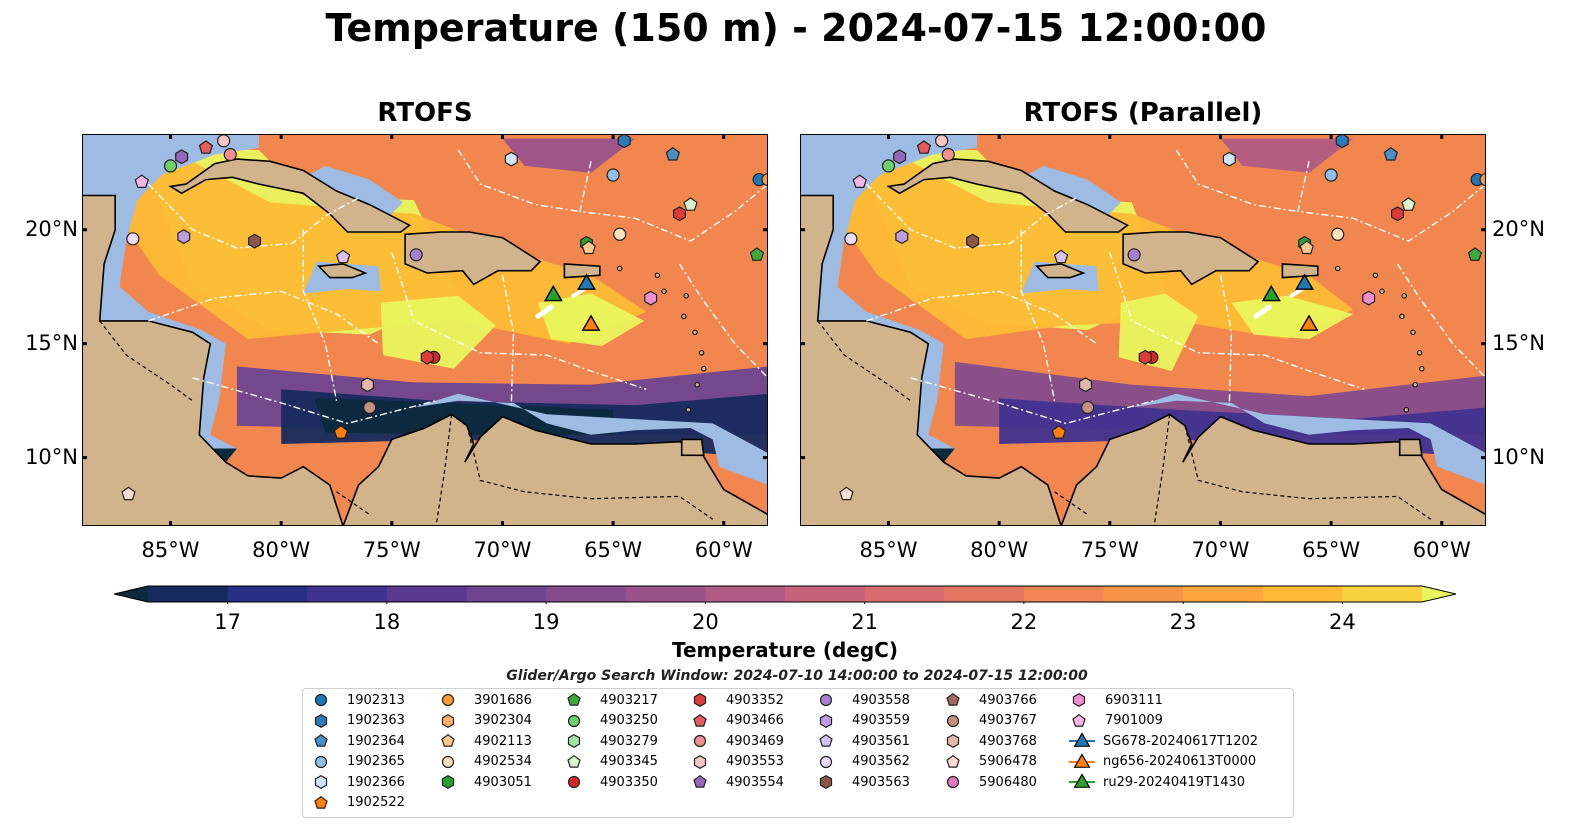  Describe the element at coordinates (629, 782) in the screenshot. I see `legend-label: 4903350` at that location.